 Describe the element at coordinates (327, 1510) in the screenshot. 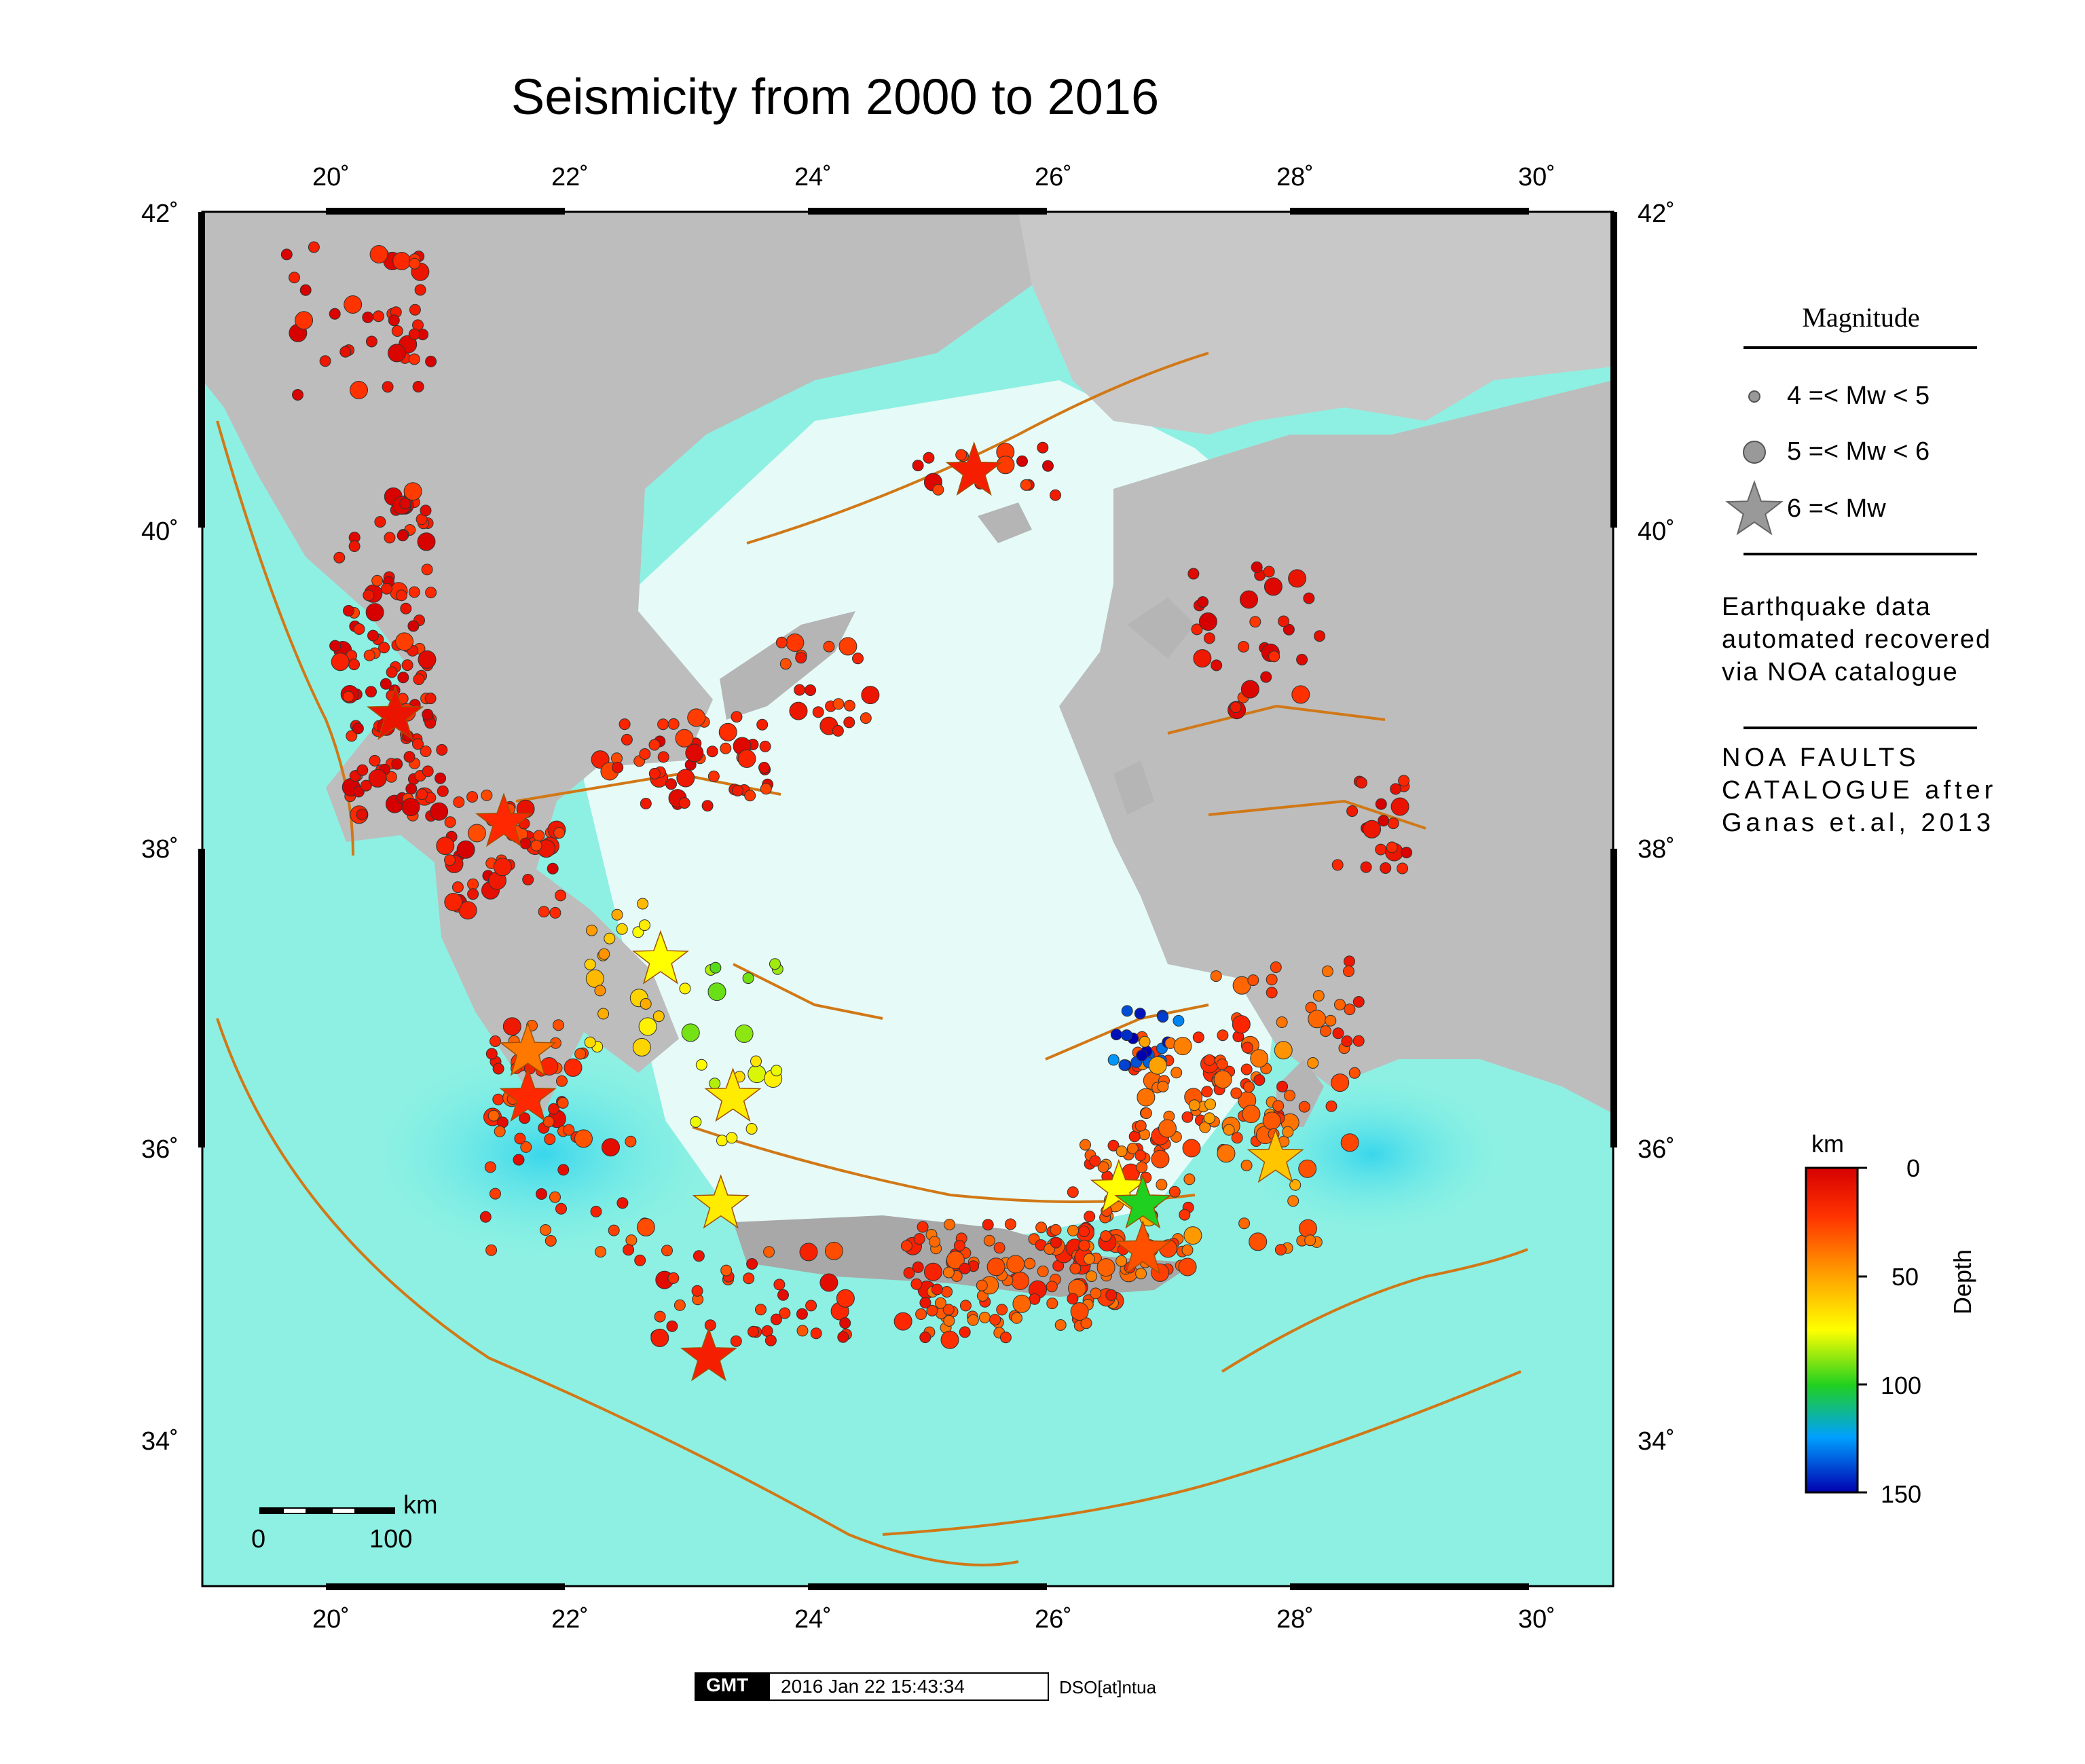

I see `scalebar` at that location.